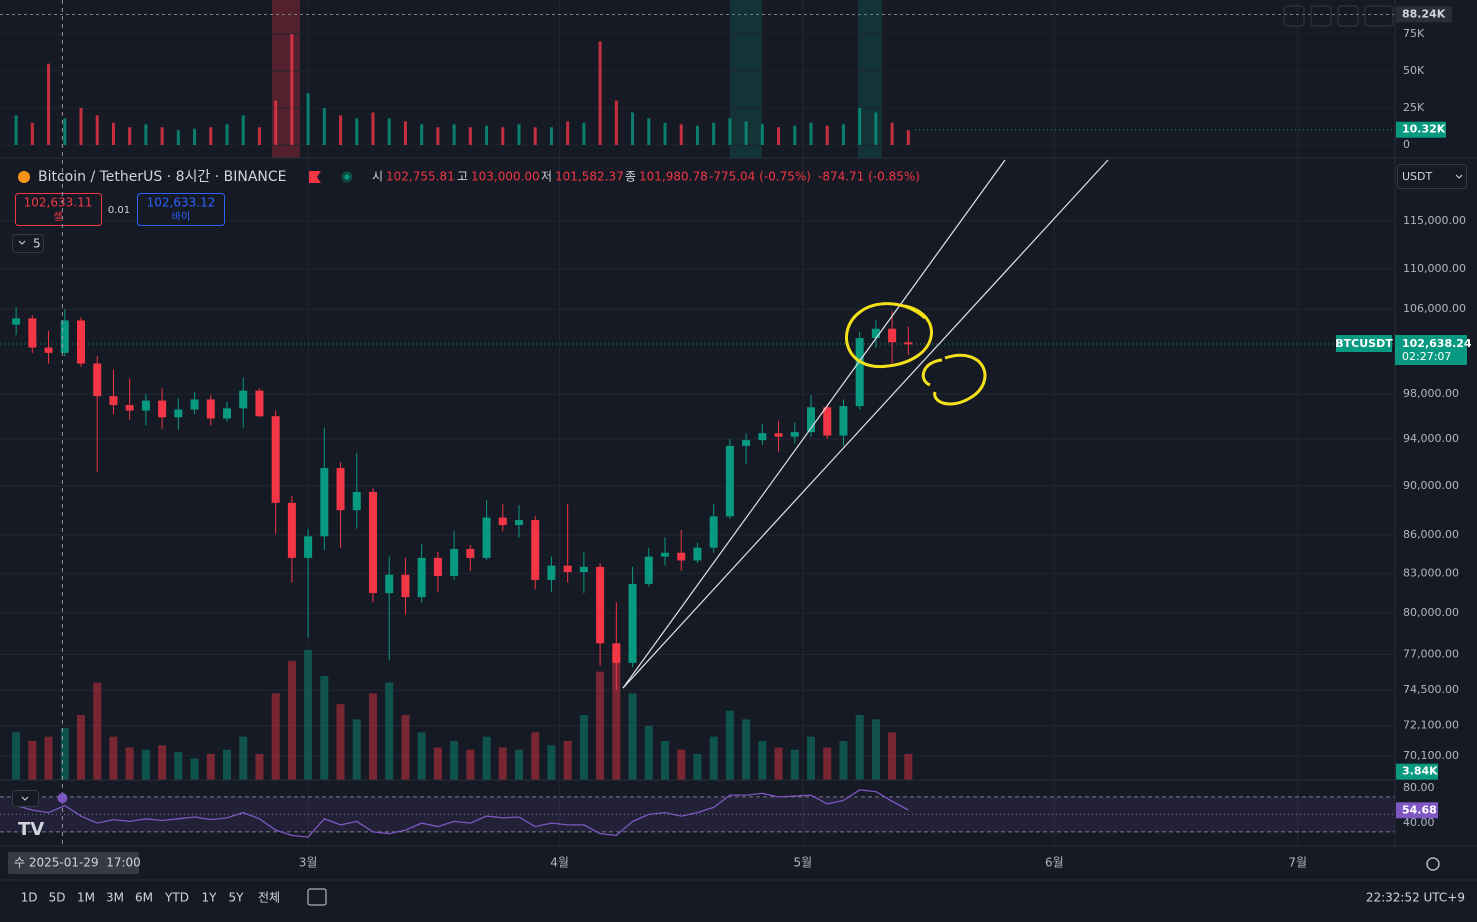 Image resolution: width=1477 pixels, height=922 pixels. Describe the element at coordinates (57, 898) in the screenshot. I see `range-button: 5D` at that location.